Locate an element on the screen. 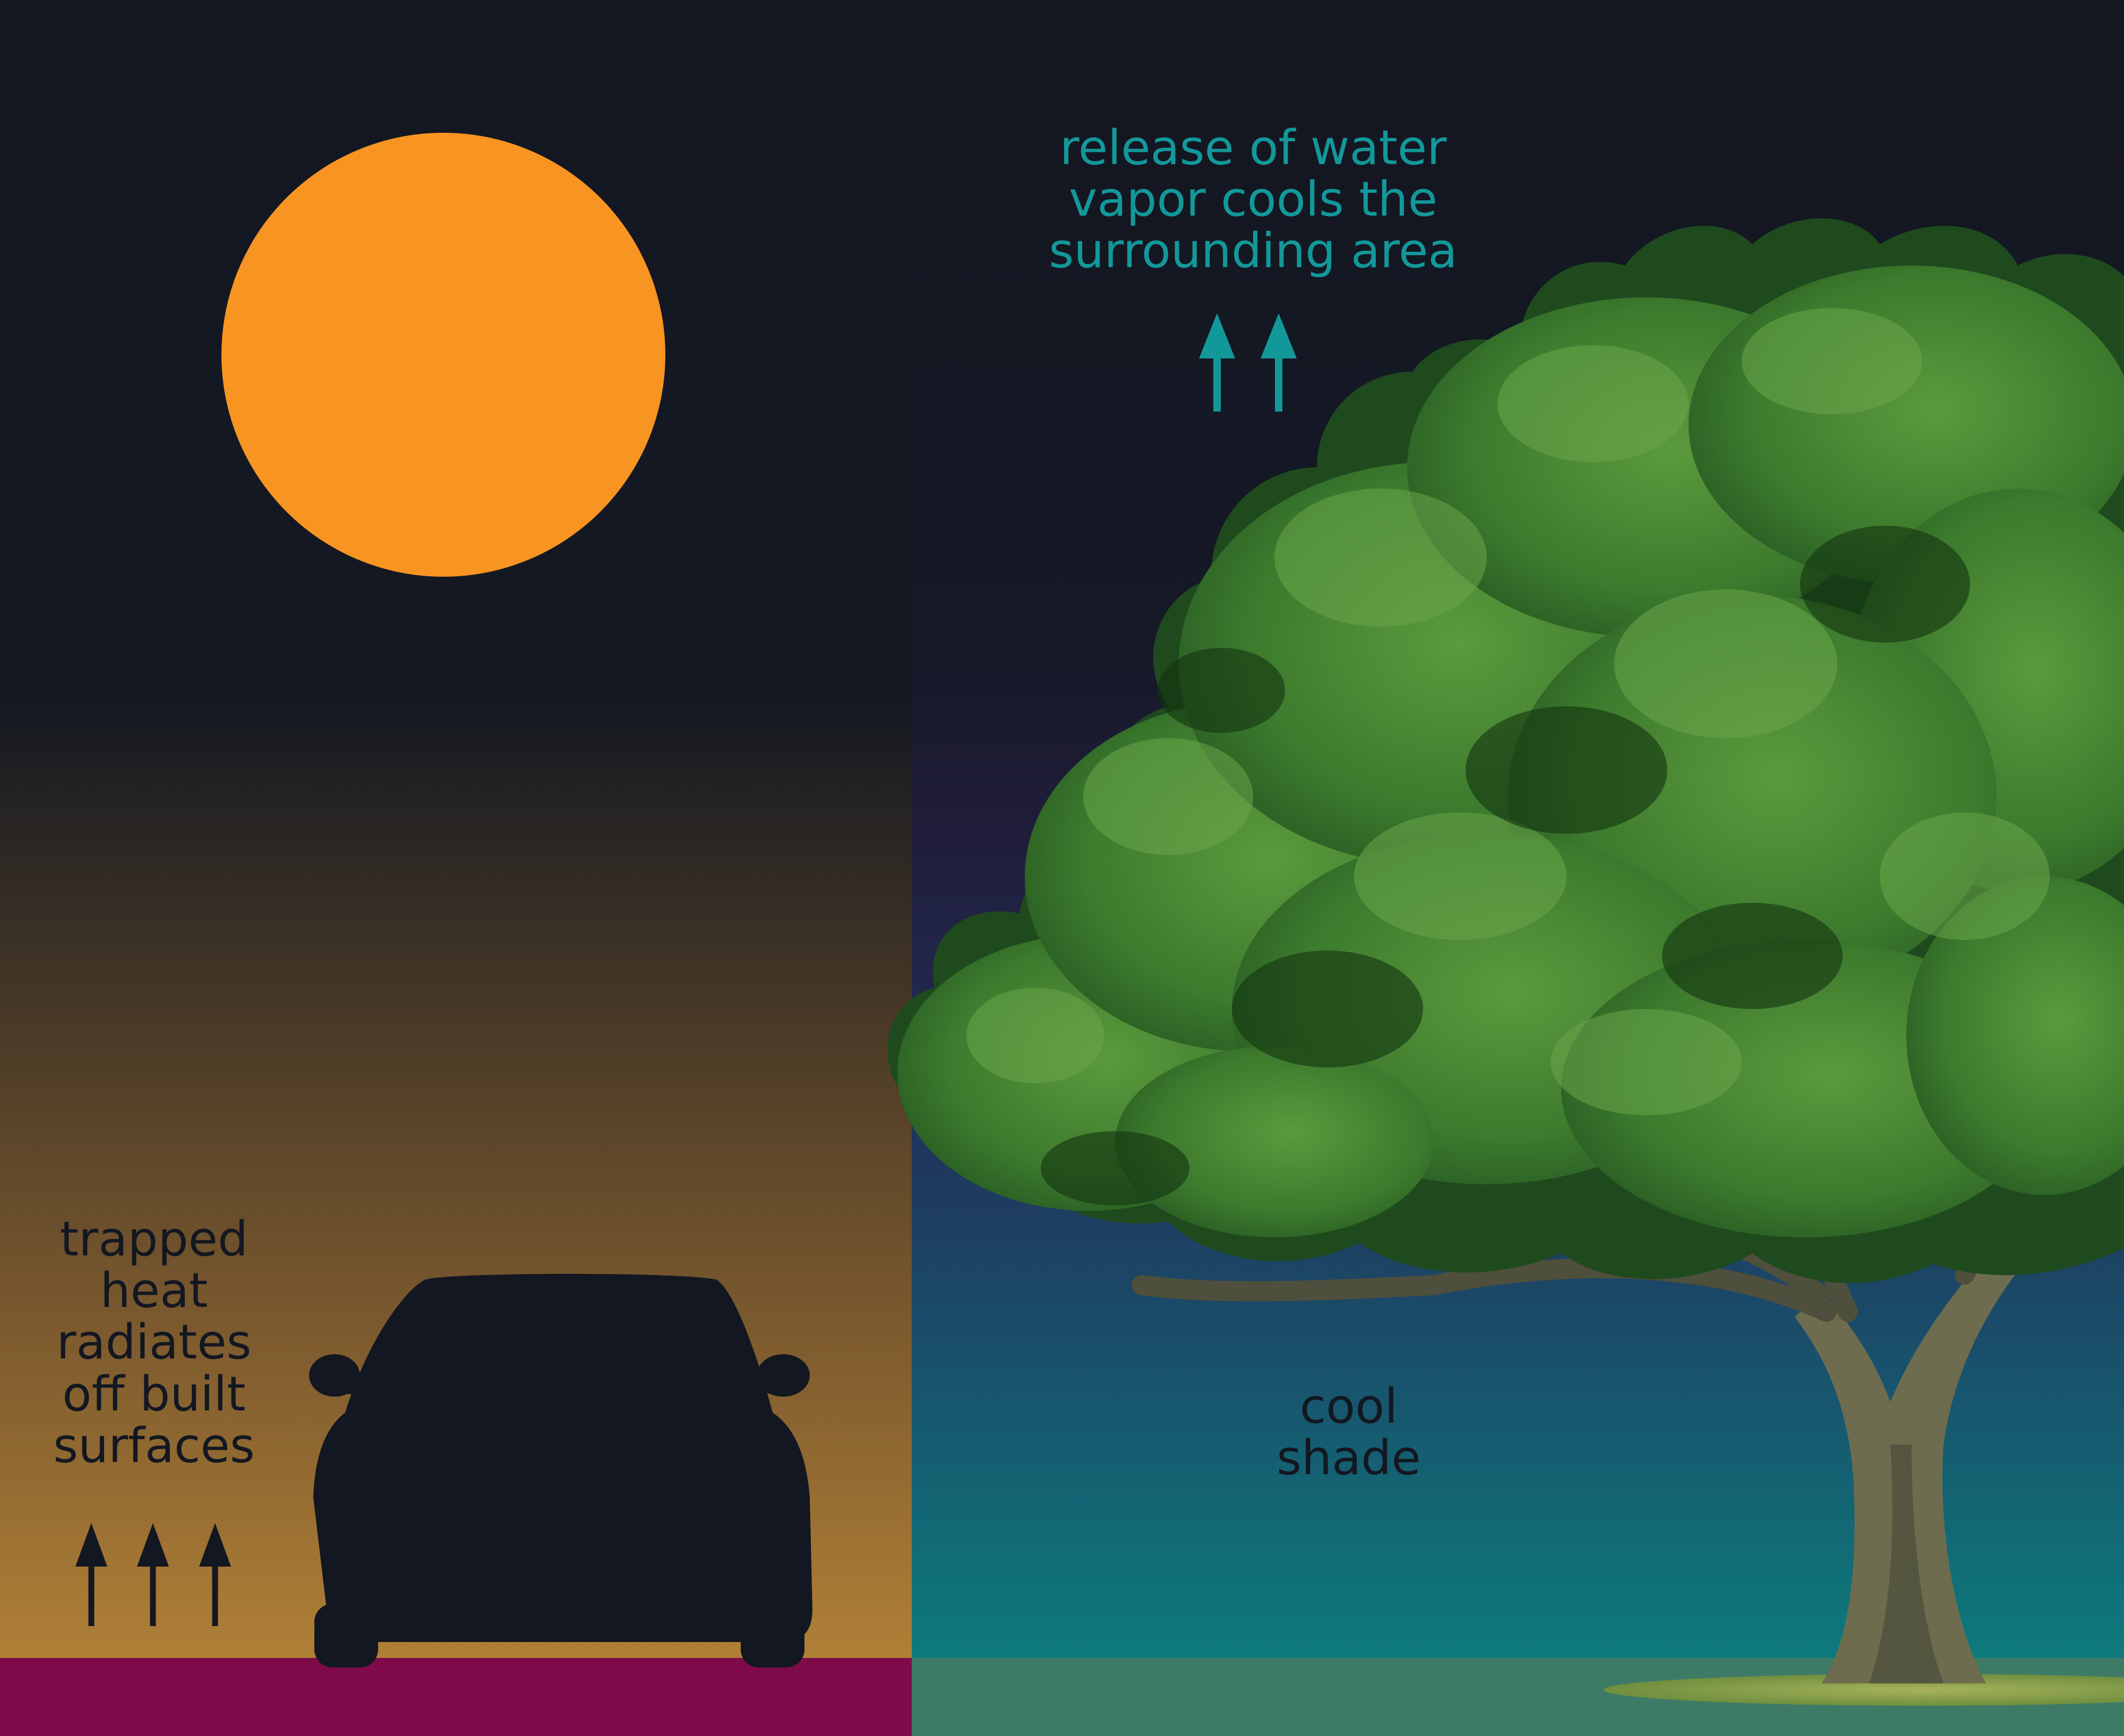  shade-label-line-2: shade is located at coordinates (1349, 1458).